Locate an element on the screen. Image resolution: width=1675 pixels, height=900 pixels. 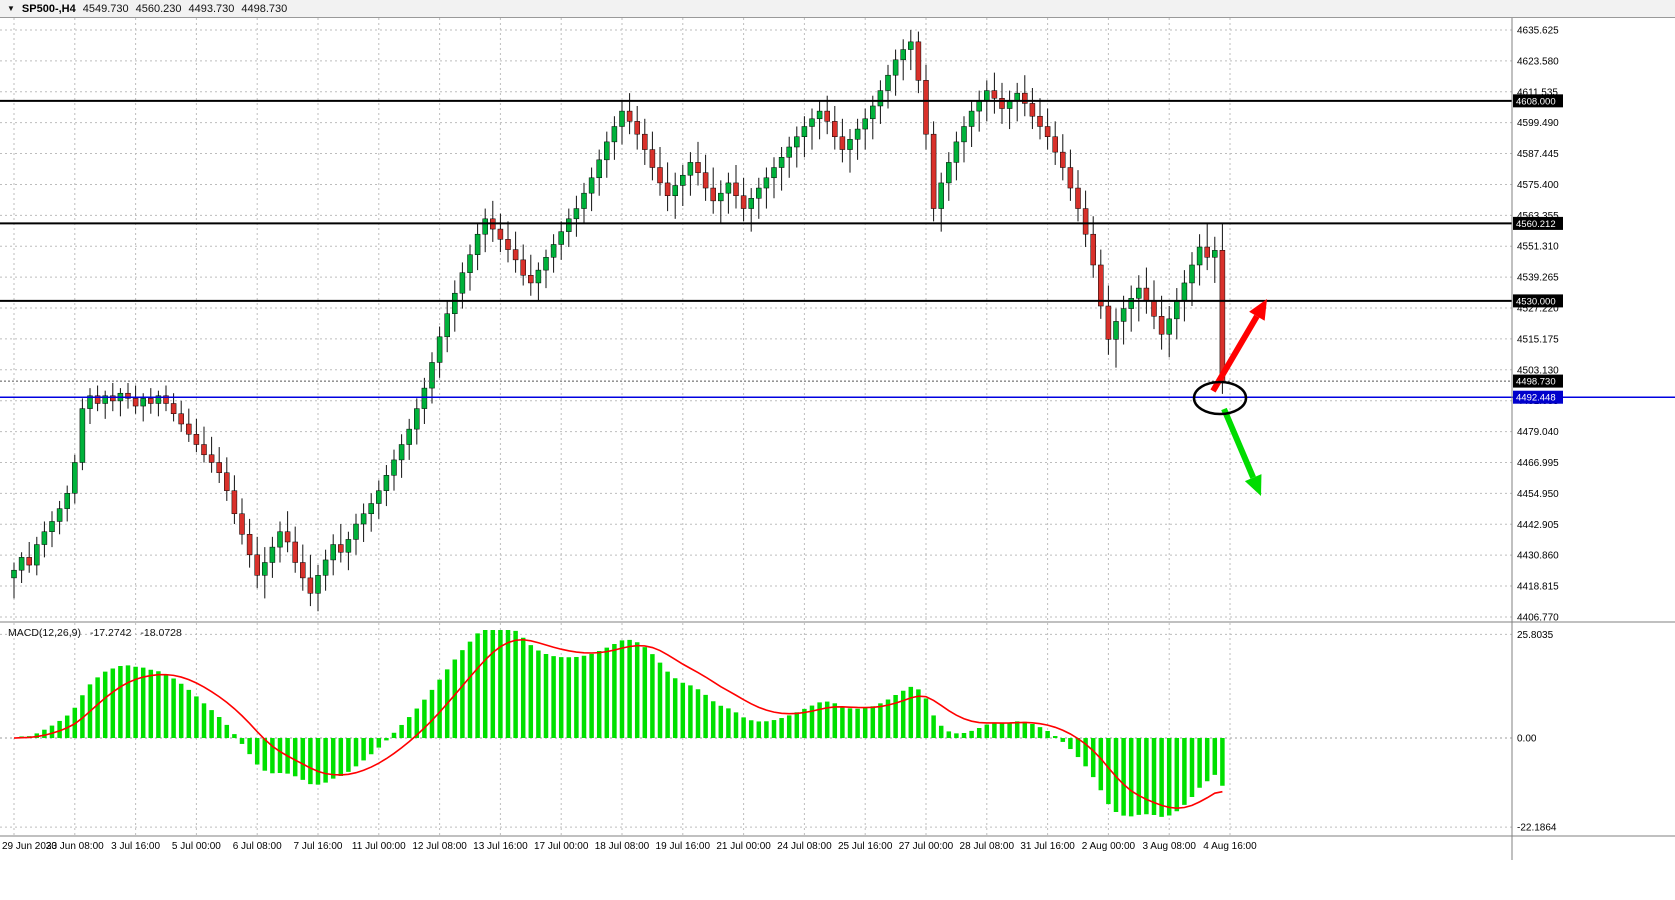
price-axis-label: 4599.490 is located at coordinates (1538, 123).